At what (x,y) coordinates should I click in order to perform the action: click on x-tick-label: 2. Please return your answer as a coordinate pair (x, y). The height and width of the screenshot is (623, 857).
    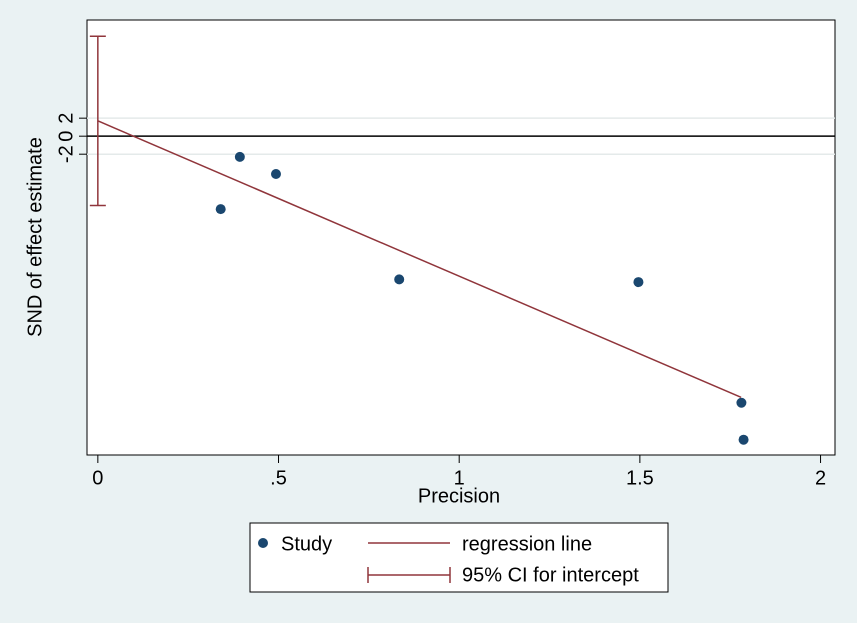
    Looking at the image, I should click on (820, 478).